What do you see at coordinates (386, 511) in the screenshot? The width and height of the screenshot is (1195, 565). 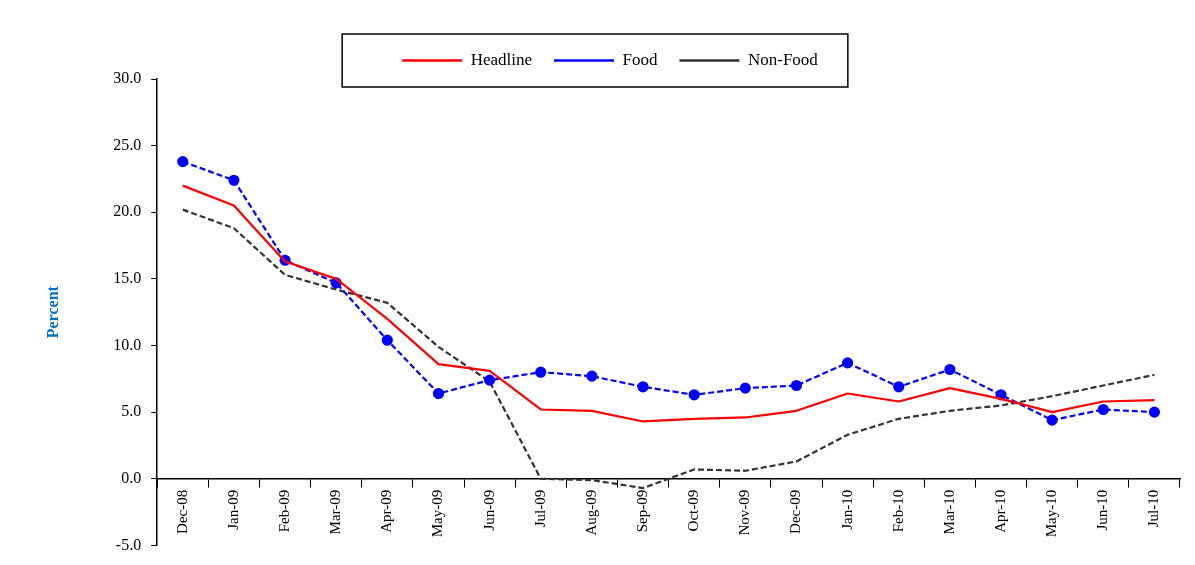 I see `x-tick-label: Apr-09` at bounding box center [386, 511].